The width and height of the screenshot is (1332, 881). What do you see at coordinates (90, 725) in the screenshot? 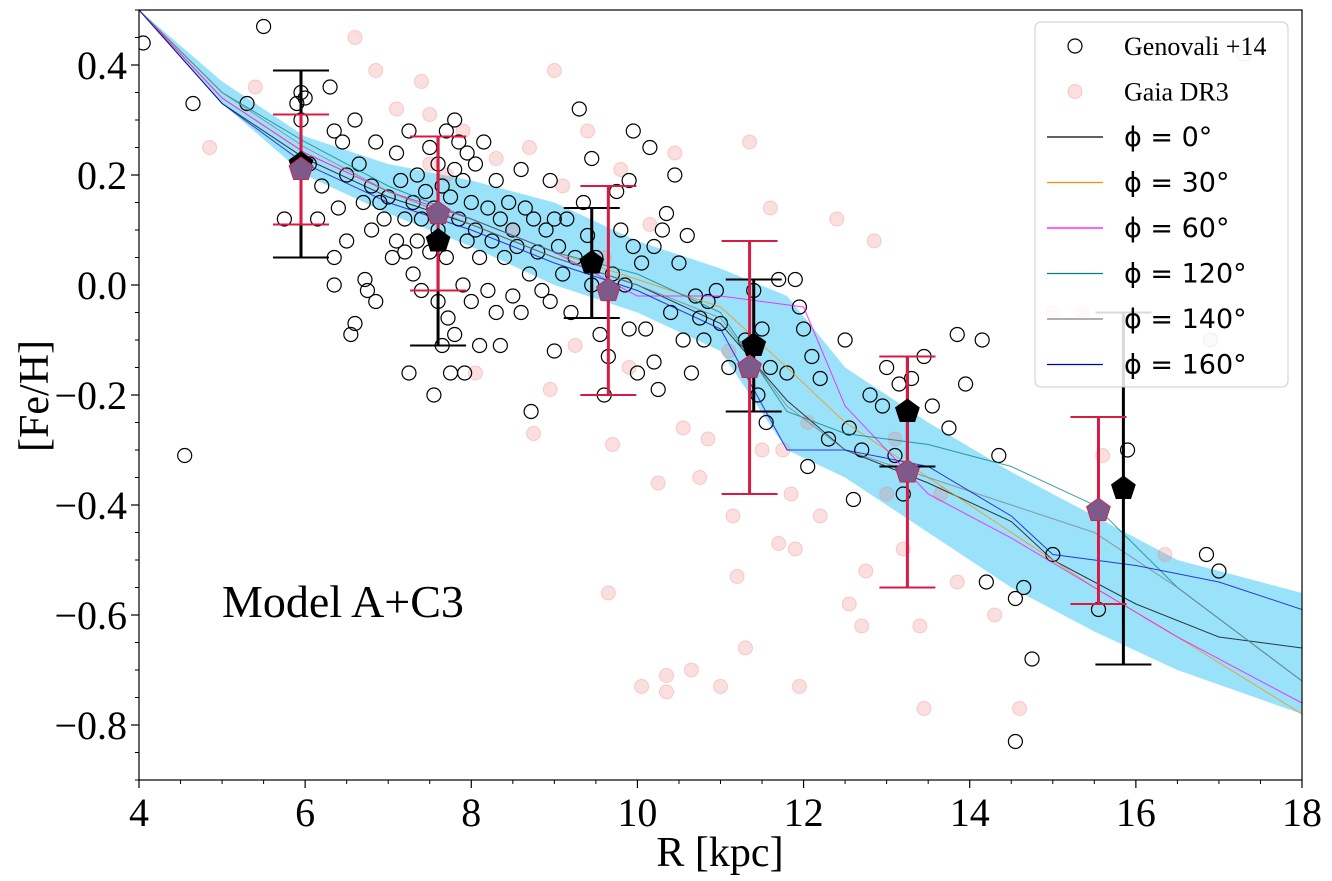
I see `y-tick-label: −0.8` at bounding box center [90, 725].